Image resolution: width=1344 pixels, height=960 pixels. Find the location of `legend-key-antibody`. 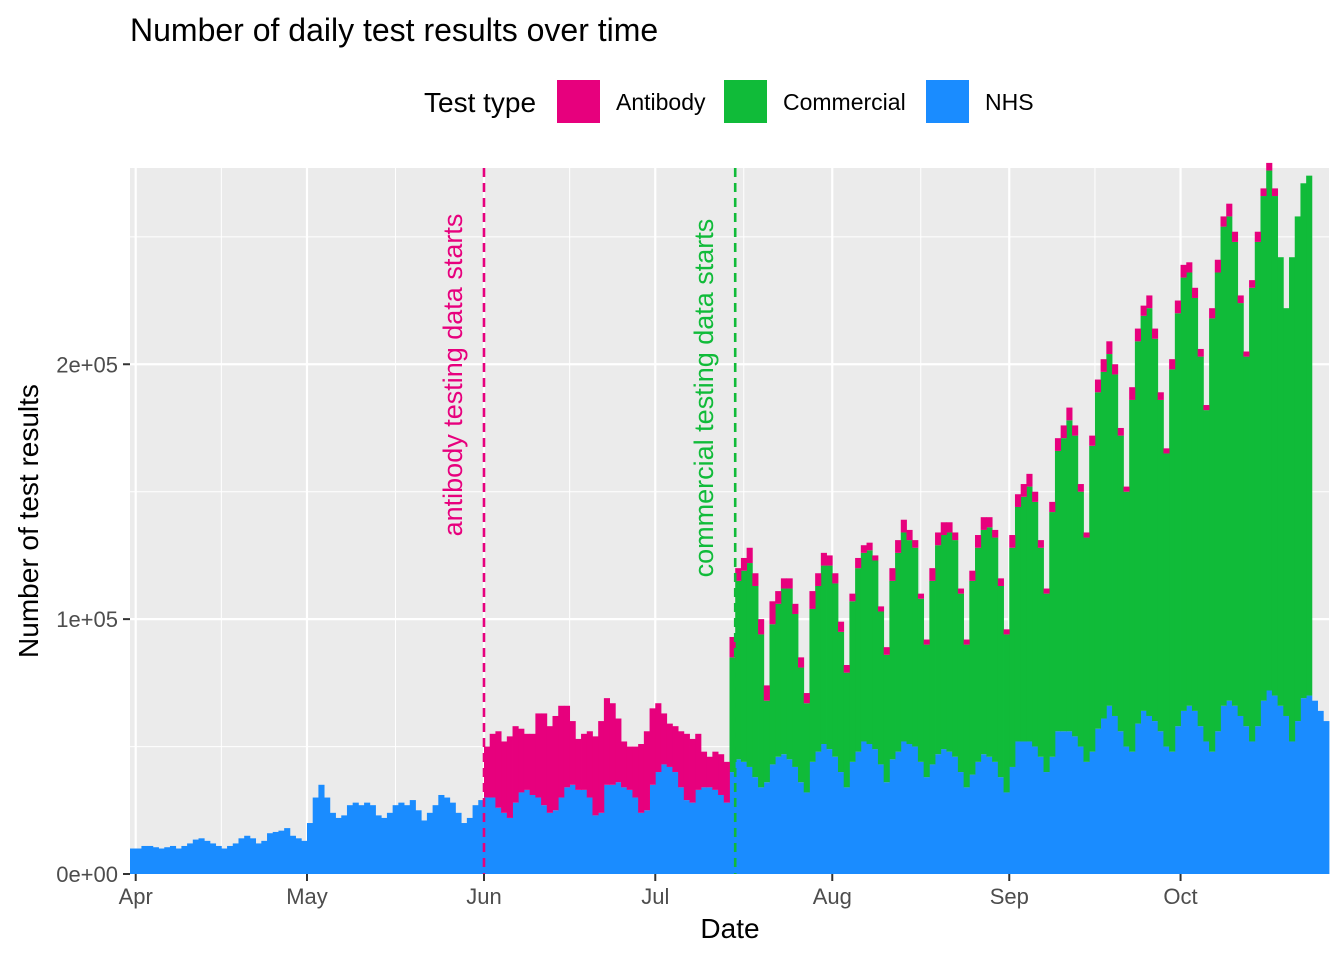

legend-key-antibody is located at coordinates (578, 101).